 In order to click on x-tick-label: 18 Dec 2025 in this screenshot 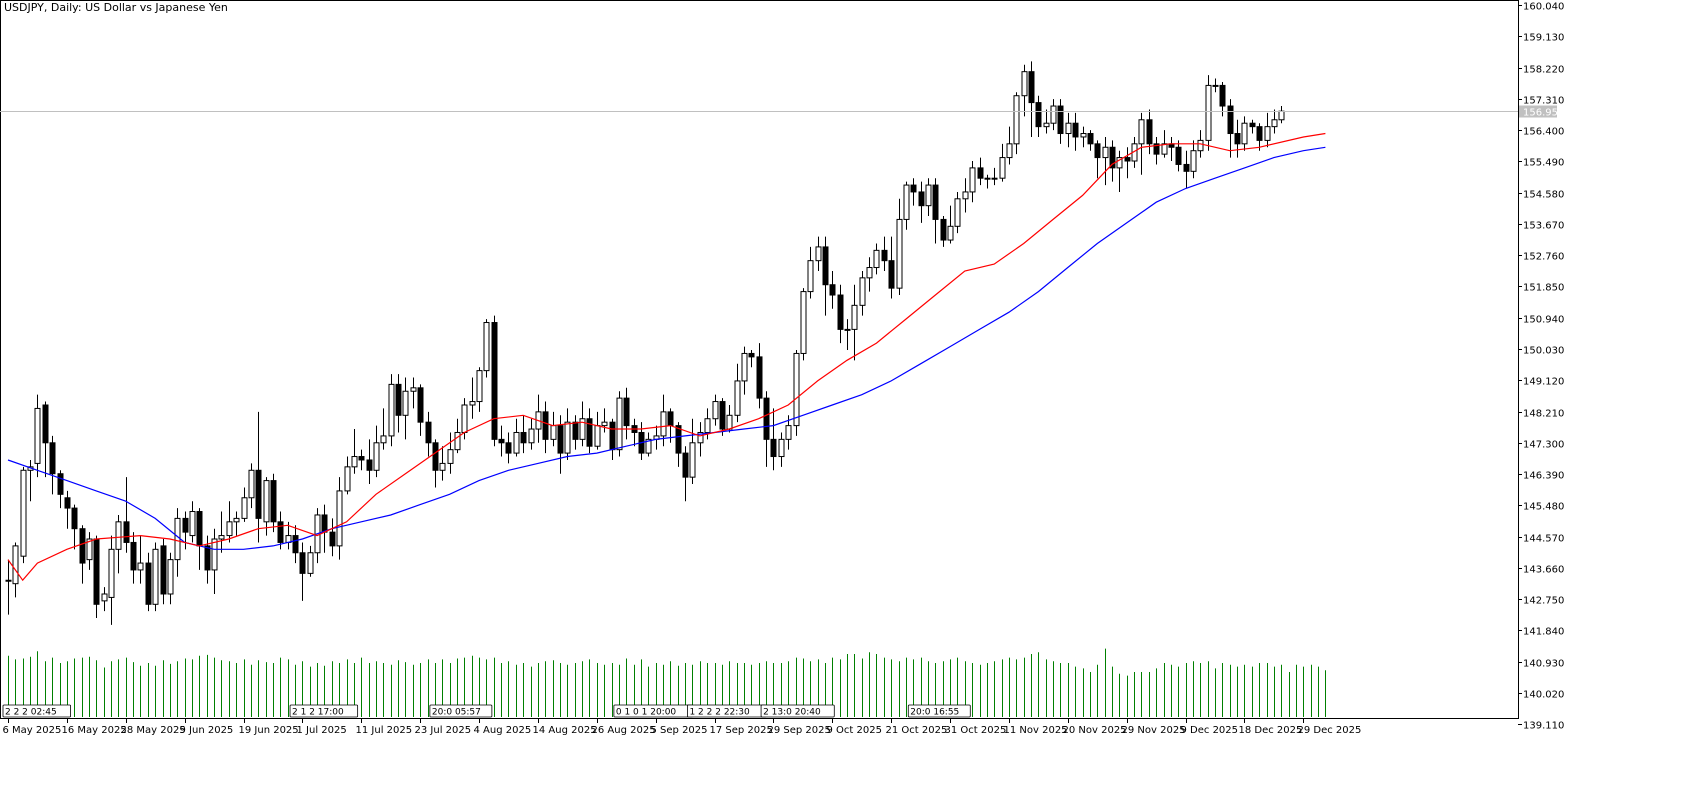, I will do `click(1271, 730)`.